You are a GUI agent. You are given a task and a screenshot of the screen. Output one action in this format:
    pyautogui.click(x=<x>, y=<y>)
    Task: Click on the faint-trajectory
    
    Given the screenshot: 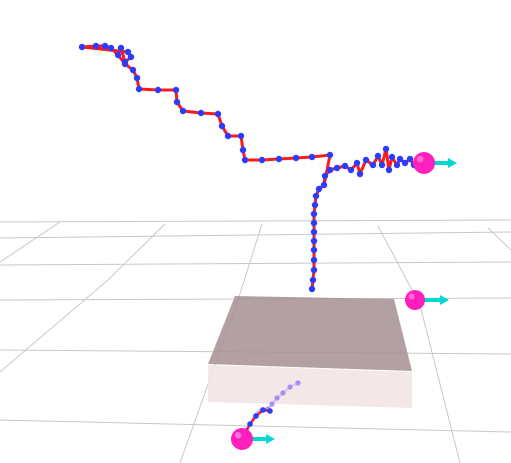 What is the action you would take?
    pyautogui.click(x=271, y=409)
    